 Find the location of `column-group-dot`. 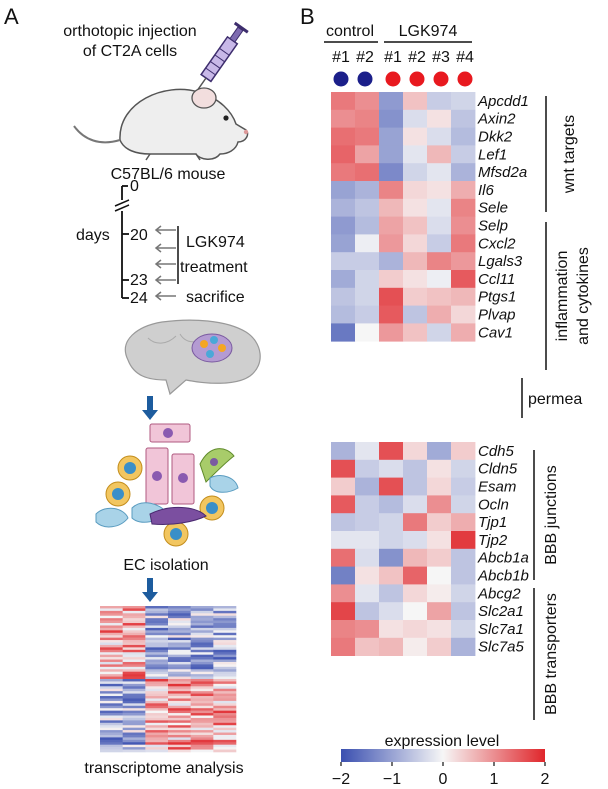

column-group-dot is located at coordinates (393, 79).